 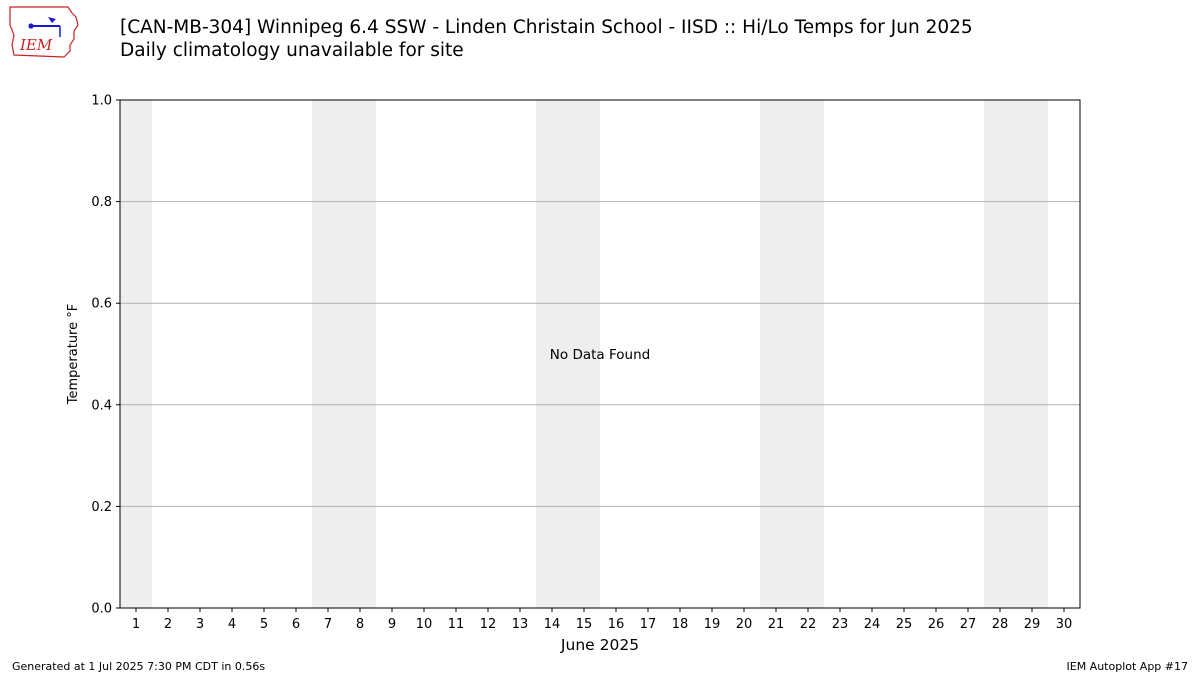 I want to click on x-tick-label: 2, so click(x=168, y=624).